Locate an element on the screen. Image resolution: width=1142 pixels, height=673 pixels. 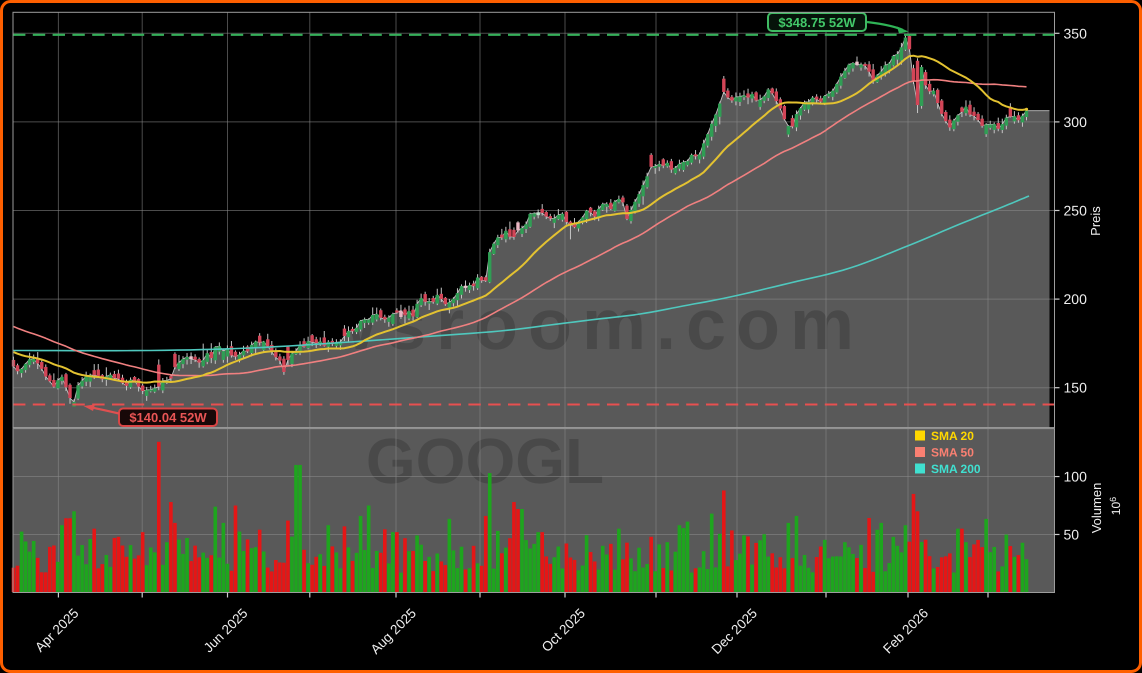
svg-text: SMA 20 is located at coordinates (952, 436).